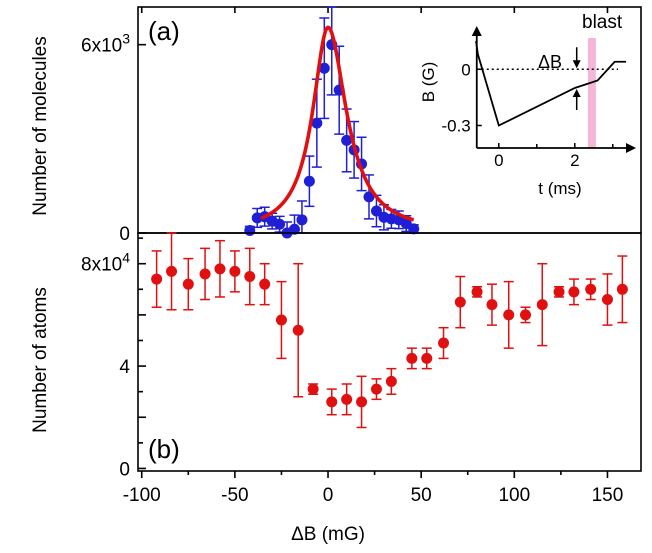 Image resolution: width=652 pixels, height=553 pixels. Describe the element at coordinates (476, 31) in the screenshot. I see `inset-y-arrow` at that location.